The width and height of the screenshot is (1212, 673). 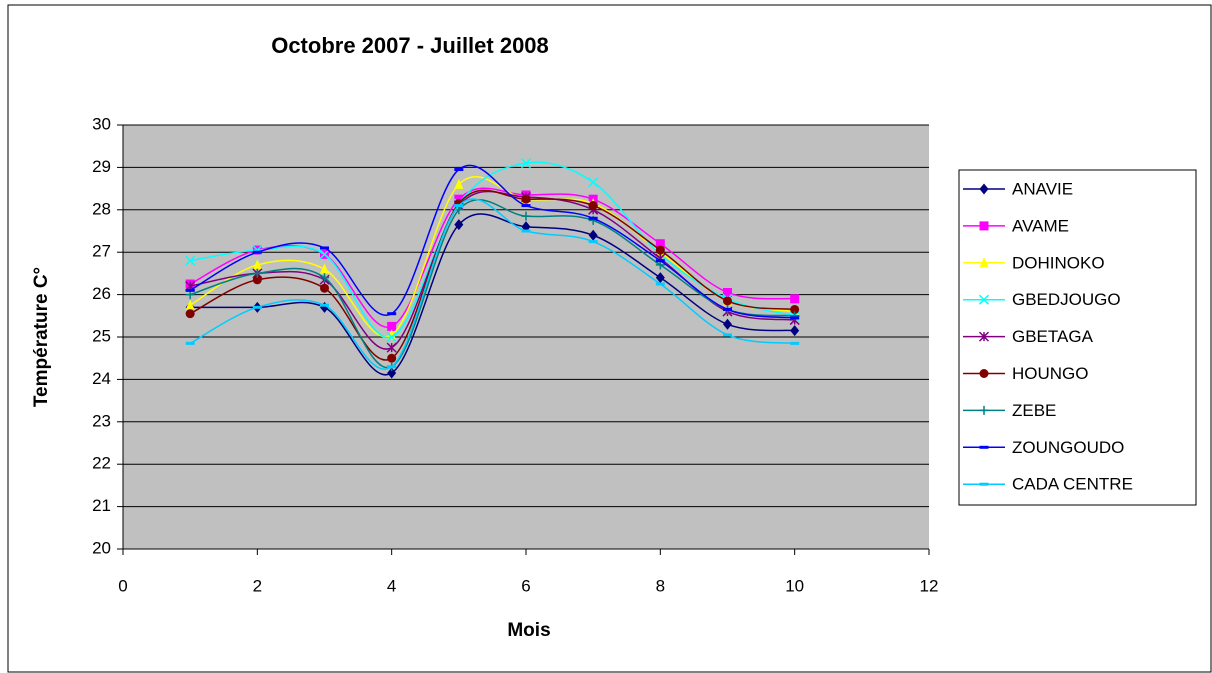 I want to click on chart-title: Octobre 2007 - Juillet 2008, so click(x=410, y=45).